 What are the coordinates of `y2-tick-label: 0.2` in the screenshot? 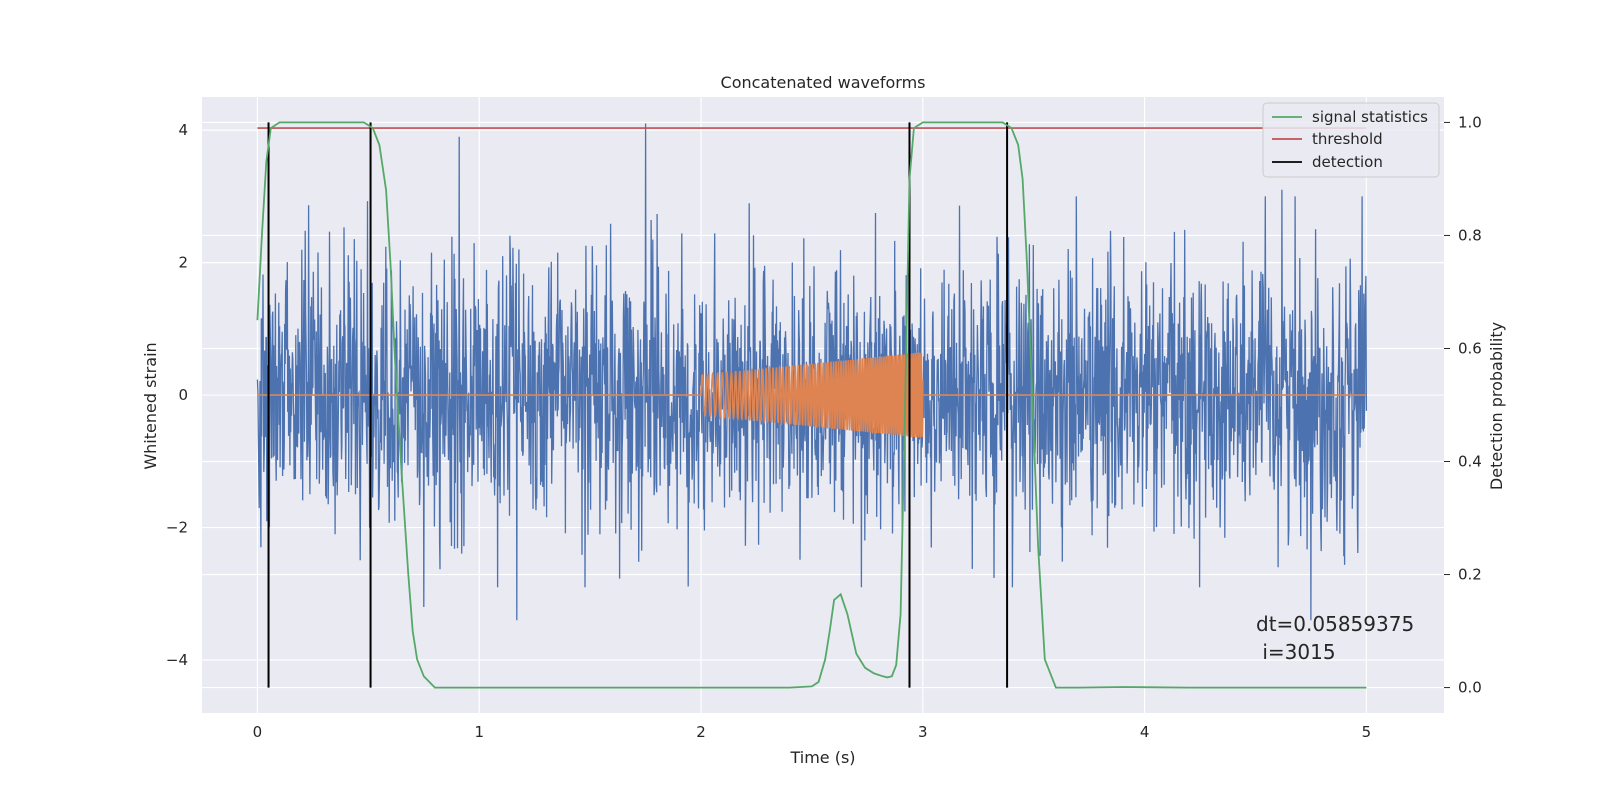 It's located at (1470, 575).